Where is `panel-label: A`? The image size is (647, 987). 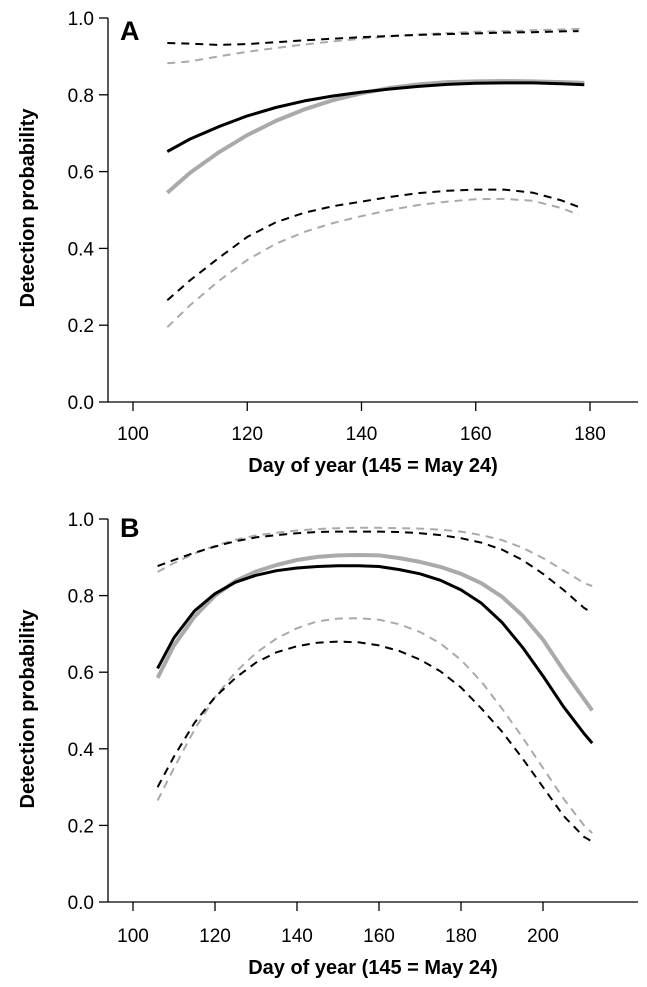 panel-label: A is located at coordinates (130, 31).